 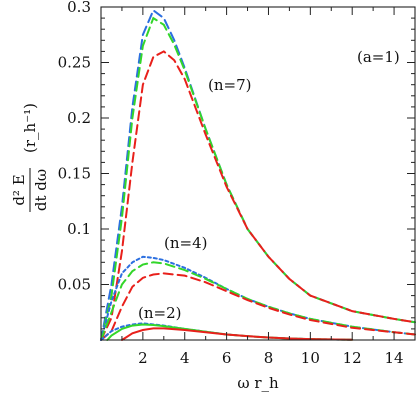 What do you see at coordinates (258, 306) in the screenshot?
I see `series-line-n4-red` at bounding box center [258, 306].